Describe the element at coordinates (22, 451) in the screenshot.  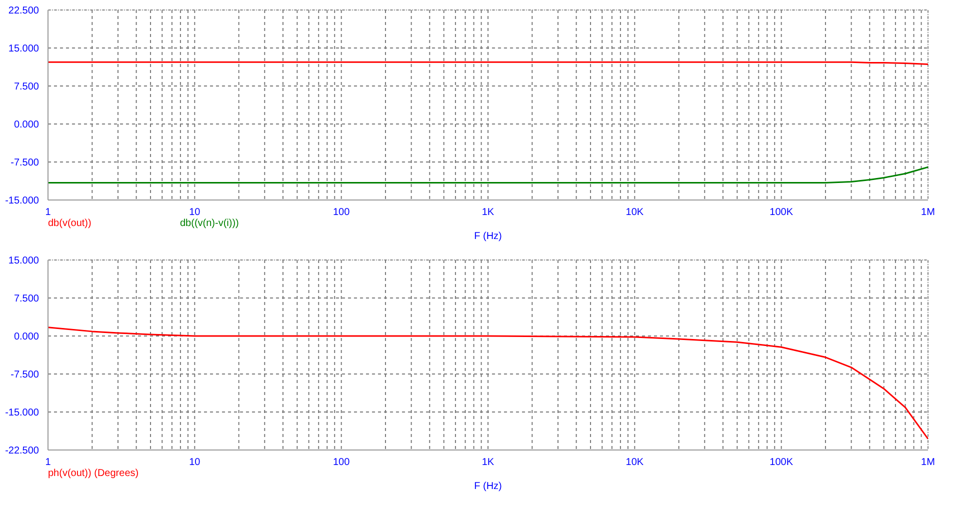
I see `y-tick-label: -22.500` at that location.